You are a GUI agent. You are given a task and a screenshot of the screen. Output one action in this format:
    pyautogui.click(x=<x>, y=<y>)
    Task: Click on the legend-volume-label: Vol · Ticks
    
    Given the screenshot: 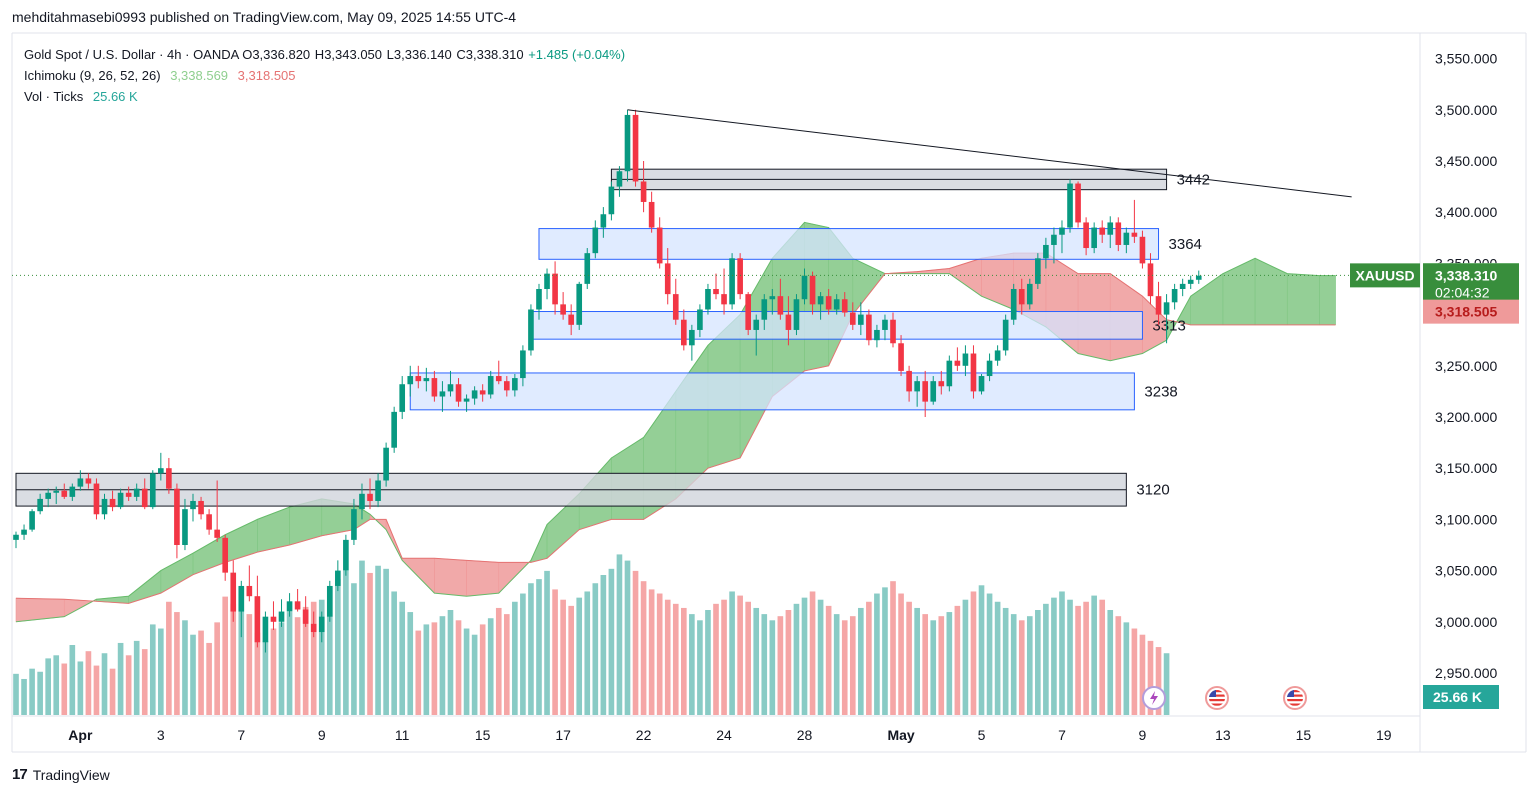 What is the action you would take?
    pyautogui.click(x=54, y=96)
    